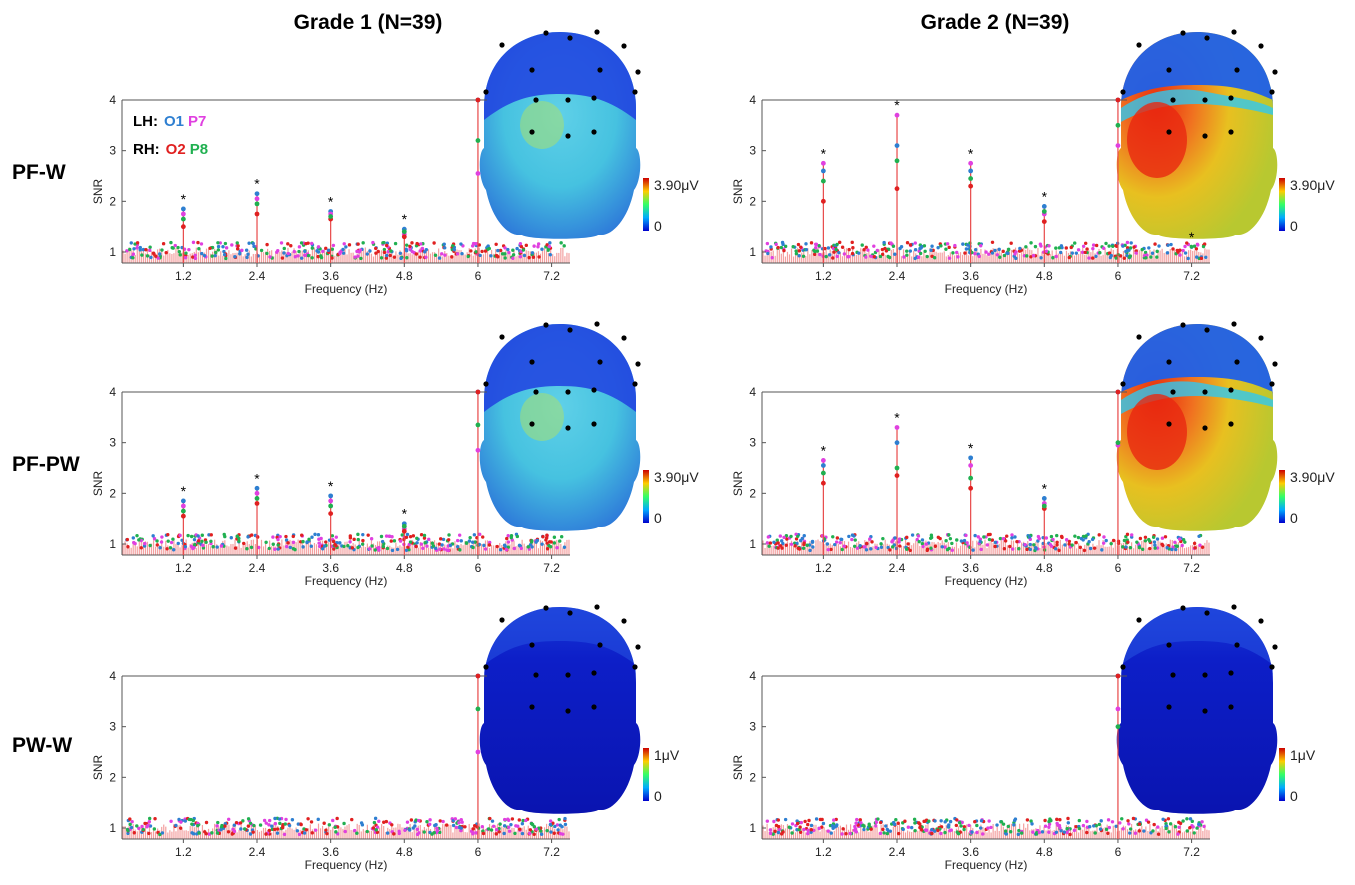  Describe the element at coordinates (676, 477) in the screenshot. I see `colorbar-max-label: 3.90μV` at that location.